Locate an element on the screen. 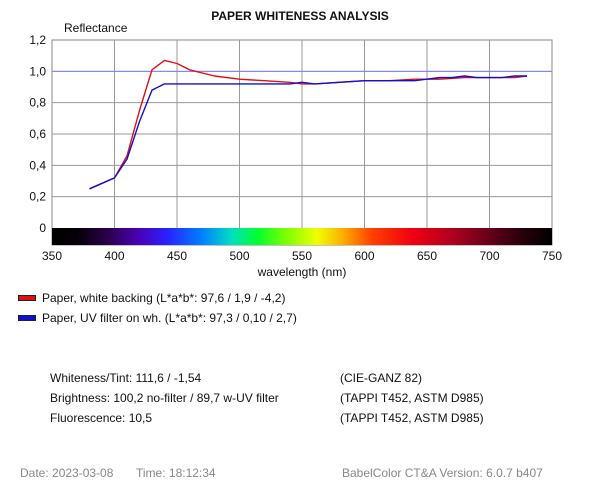 The height and width of the screenshot is (486, 600). fluorescence-standard: (TAPPI T452, ASTM D985) is located at coordinates (412, 418).